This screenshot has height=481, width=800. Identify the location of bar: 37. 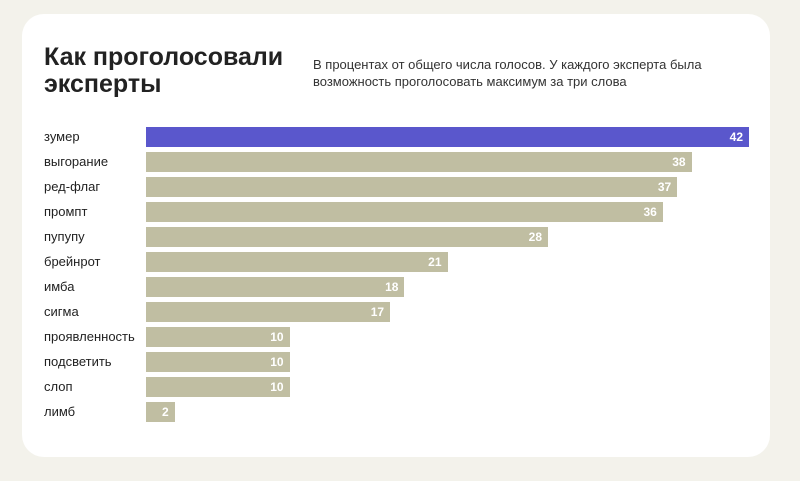
(412, 187).